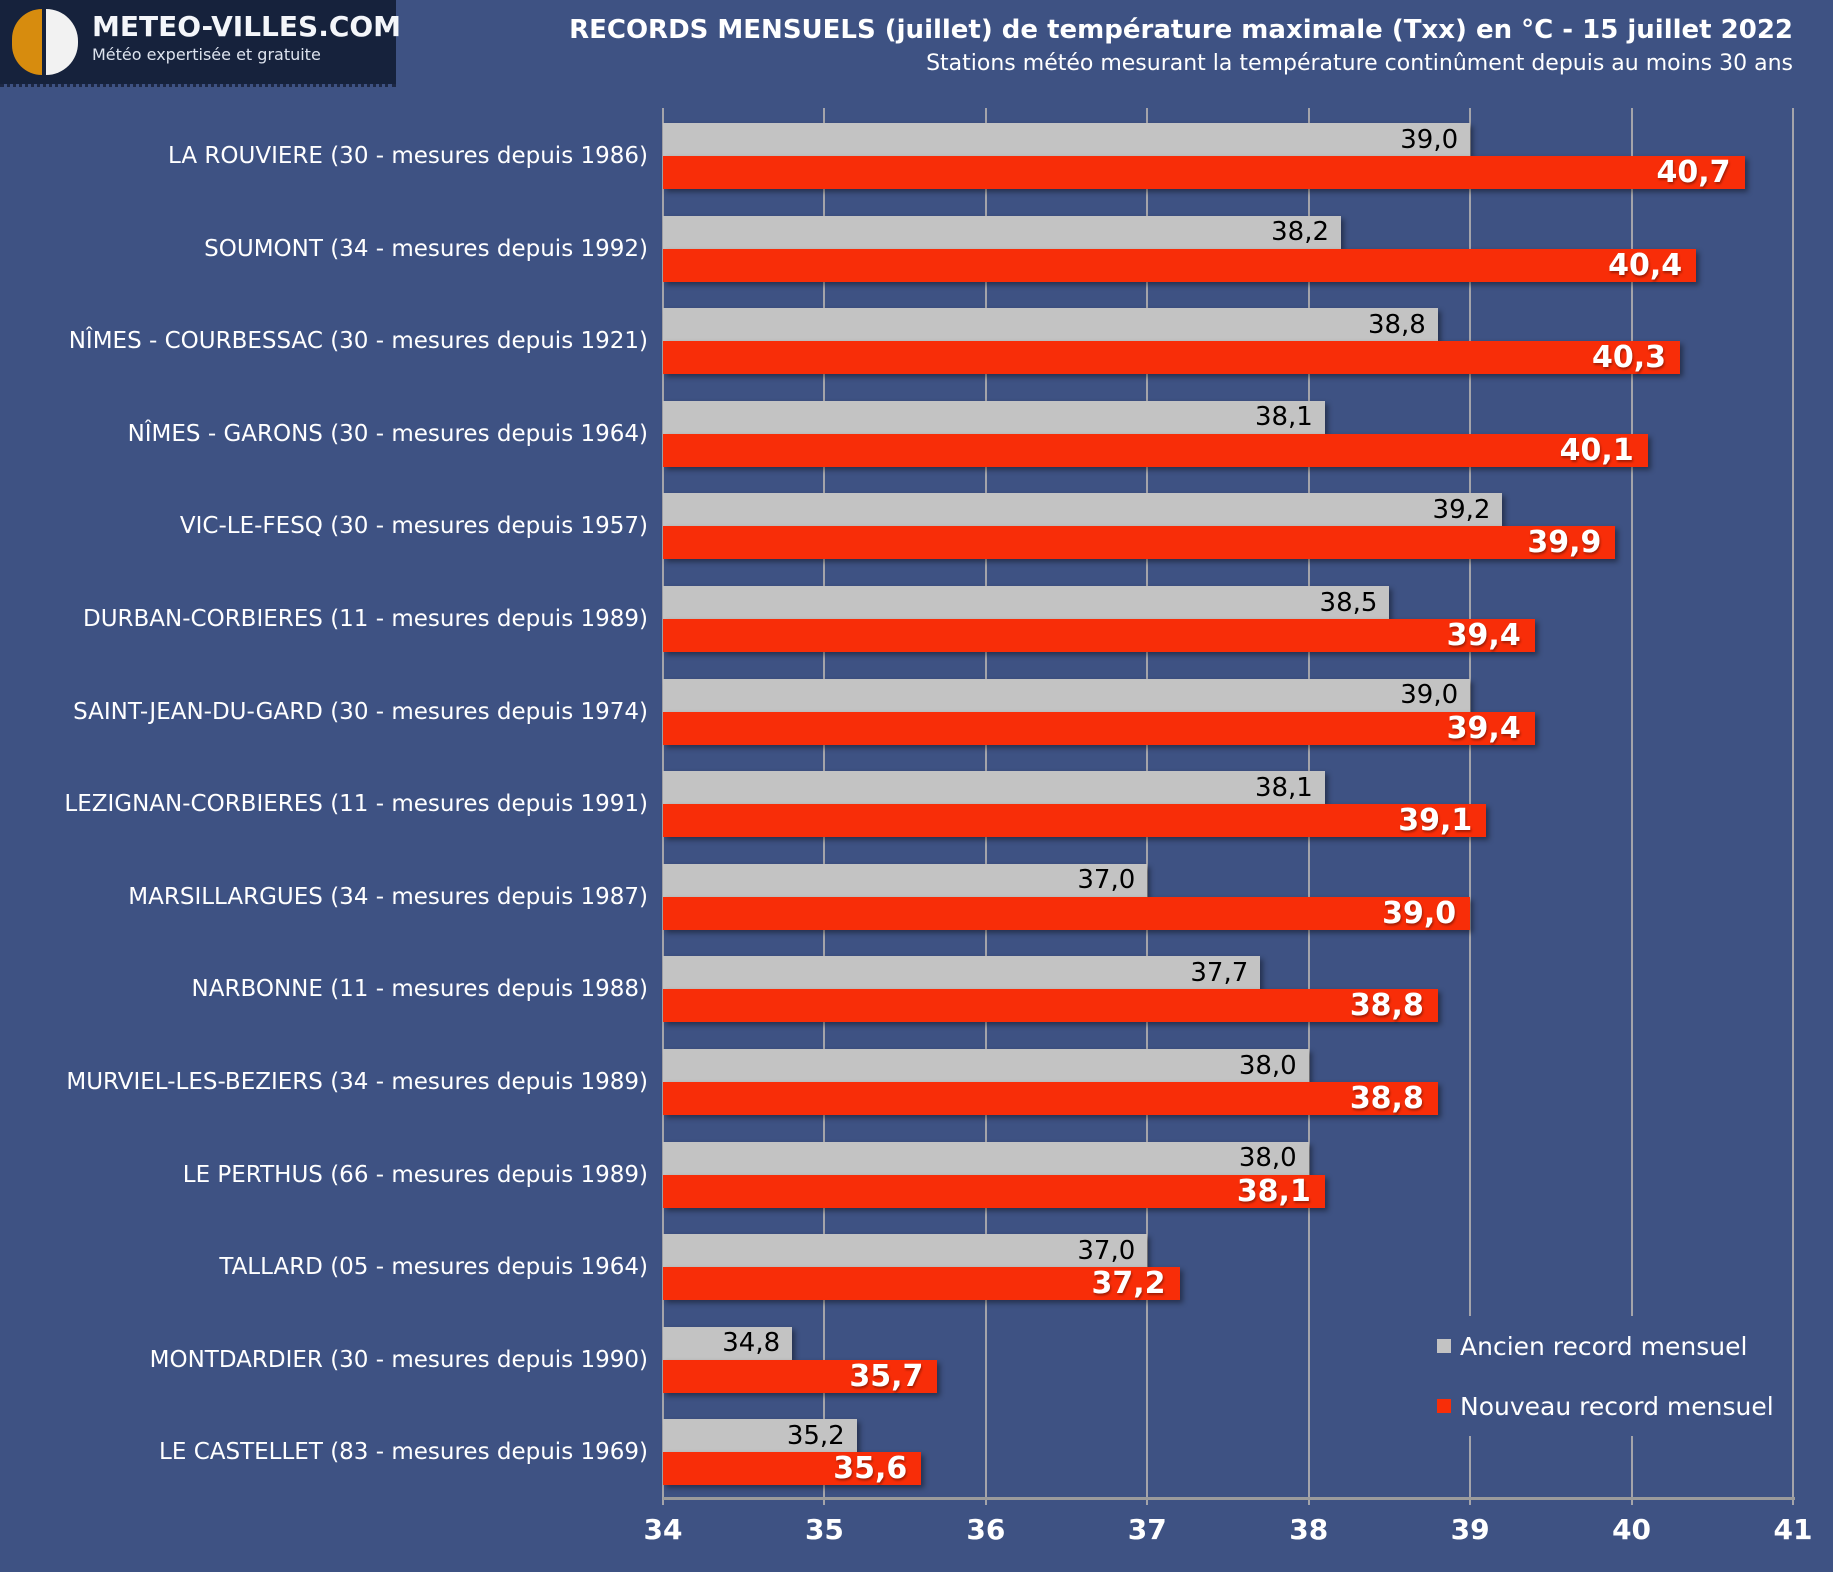  Describe the element at coordinates (751, 1343) in the screenshot. I see `old-record-value: 34,8` at that location.